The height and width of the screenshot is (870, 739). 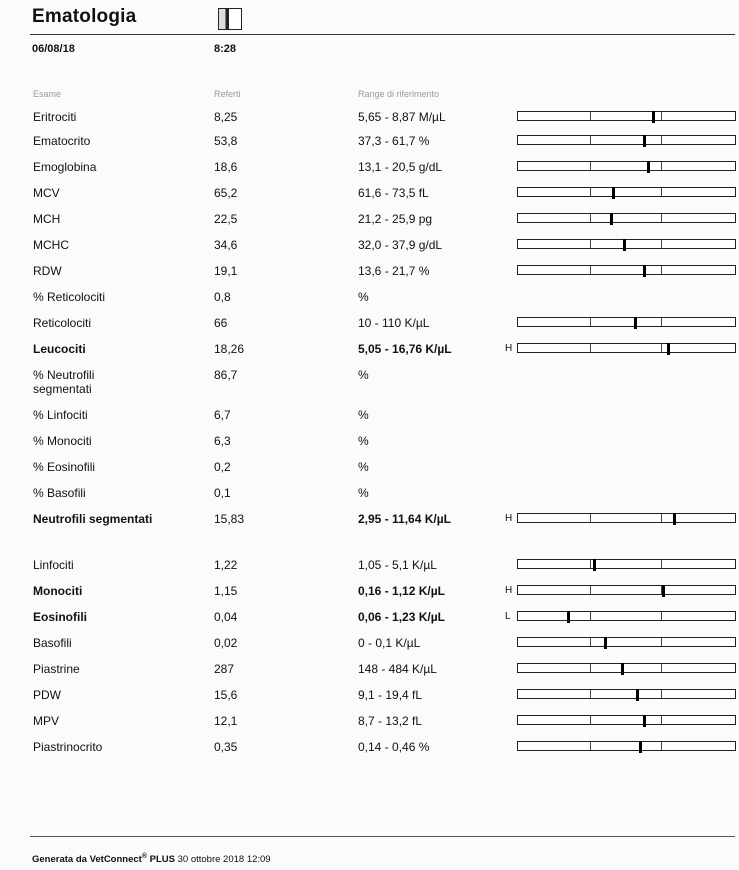 I want to click on table-row: Eosinofili 0,04 0,06 - 1,23 K/µL L, so click(x=369, y=618).